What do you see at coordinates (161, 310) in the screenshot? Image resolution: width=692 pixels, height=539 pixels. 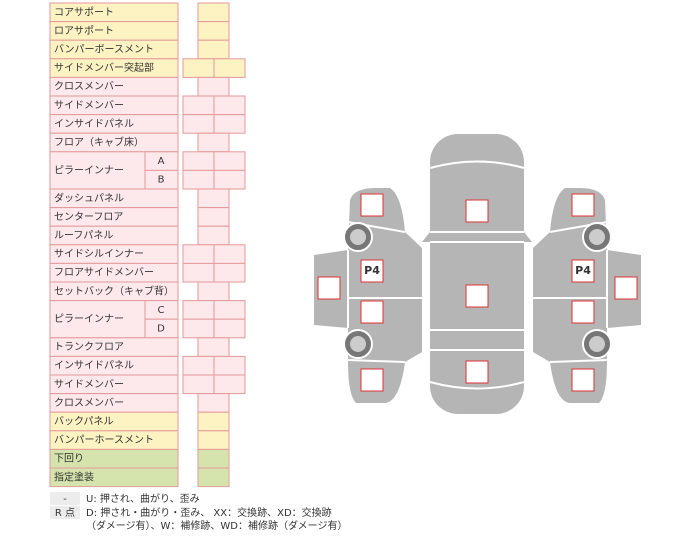 I see `sub-label: C` at bounding box center [161, 310].